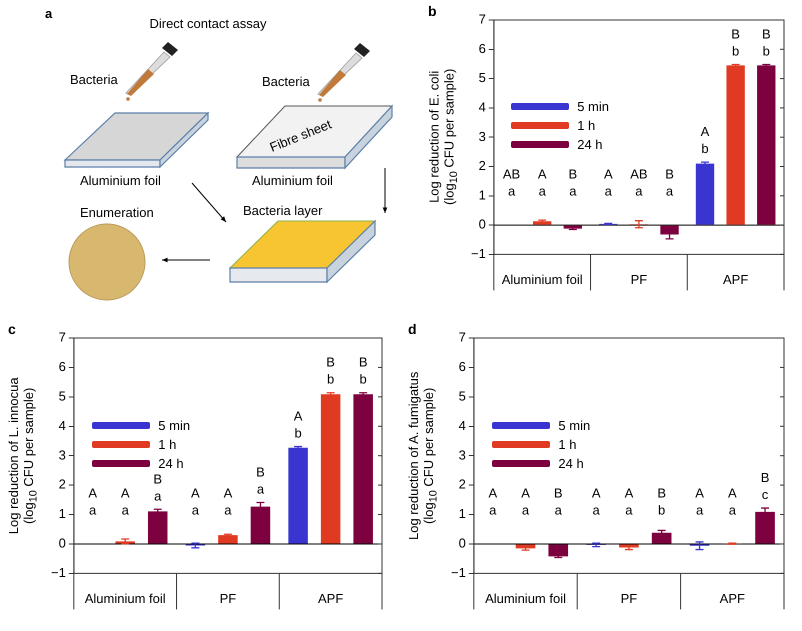 The image size is (802, 631). Describe the element at coordinates (511, 174) in the screenshot. I see `annotation: AB` at that location.